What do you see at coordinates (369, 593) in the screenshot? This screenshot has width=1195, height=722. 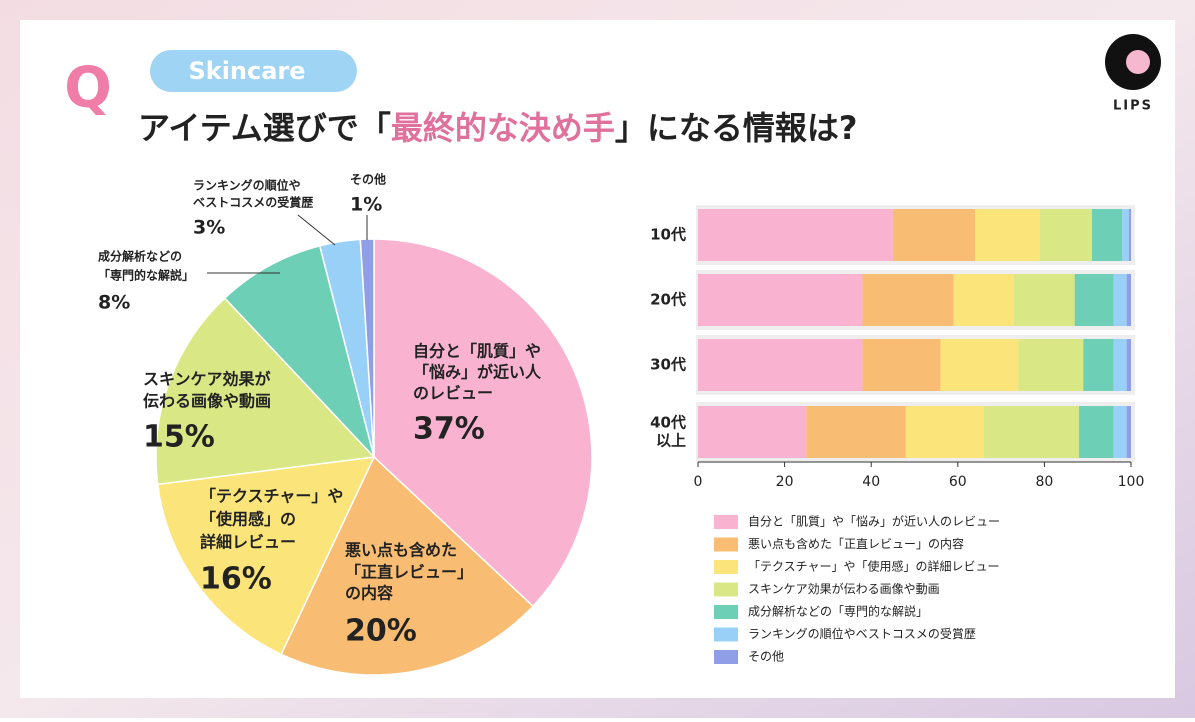 I see `slice-label: の内容` at bounding box center [369, 593].